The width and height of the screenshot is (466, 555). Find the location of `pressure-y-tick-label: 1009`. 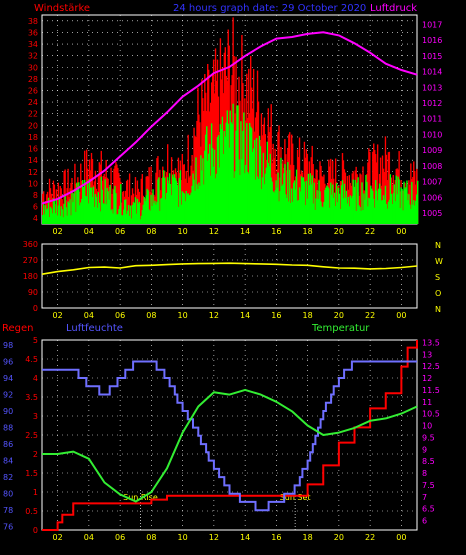

pressure-y-tick-label: 1009 is located at coordinates (432, 150).